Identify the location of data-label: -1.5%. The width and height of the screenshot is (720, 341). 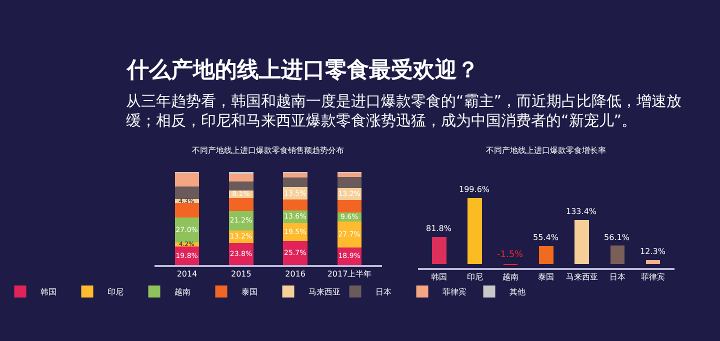
(510, 255).